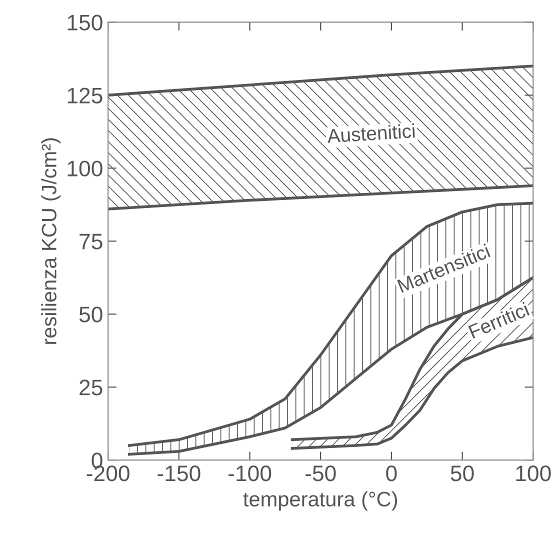  Describe the element at coordinates (533, 474) in the screenshot. I see `x-tick-label: 100` at that location.